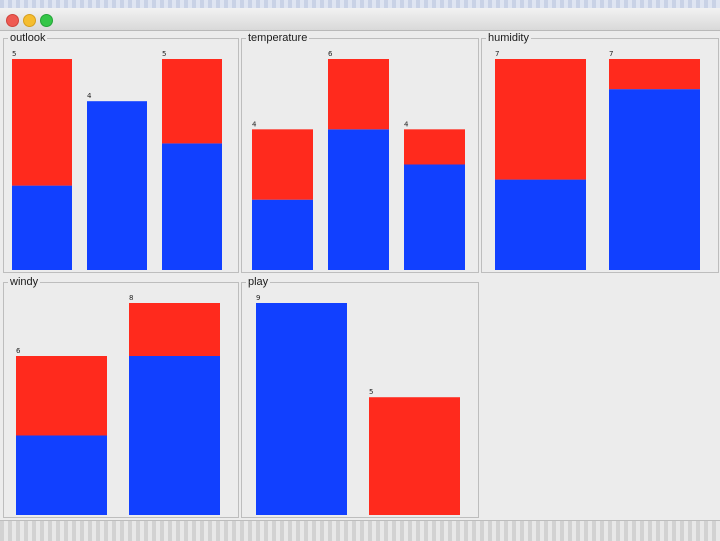 This screenshot has width=720, height=541. What do you see at coordinates (508, 38) in the screenshot?
I see `panel-title: humidity` at bounding box center [508, 38].